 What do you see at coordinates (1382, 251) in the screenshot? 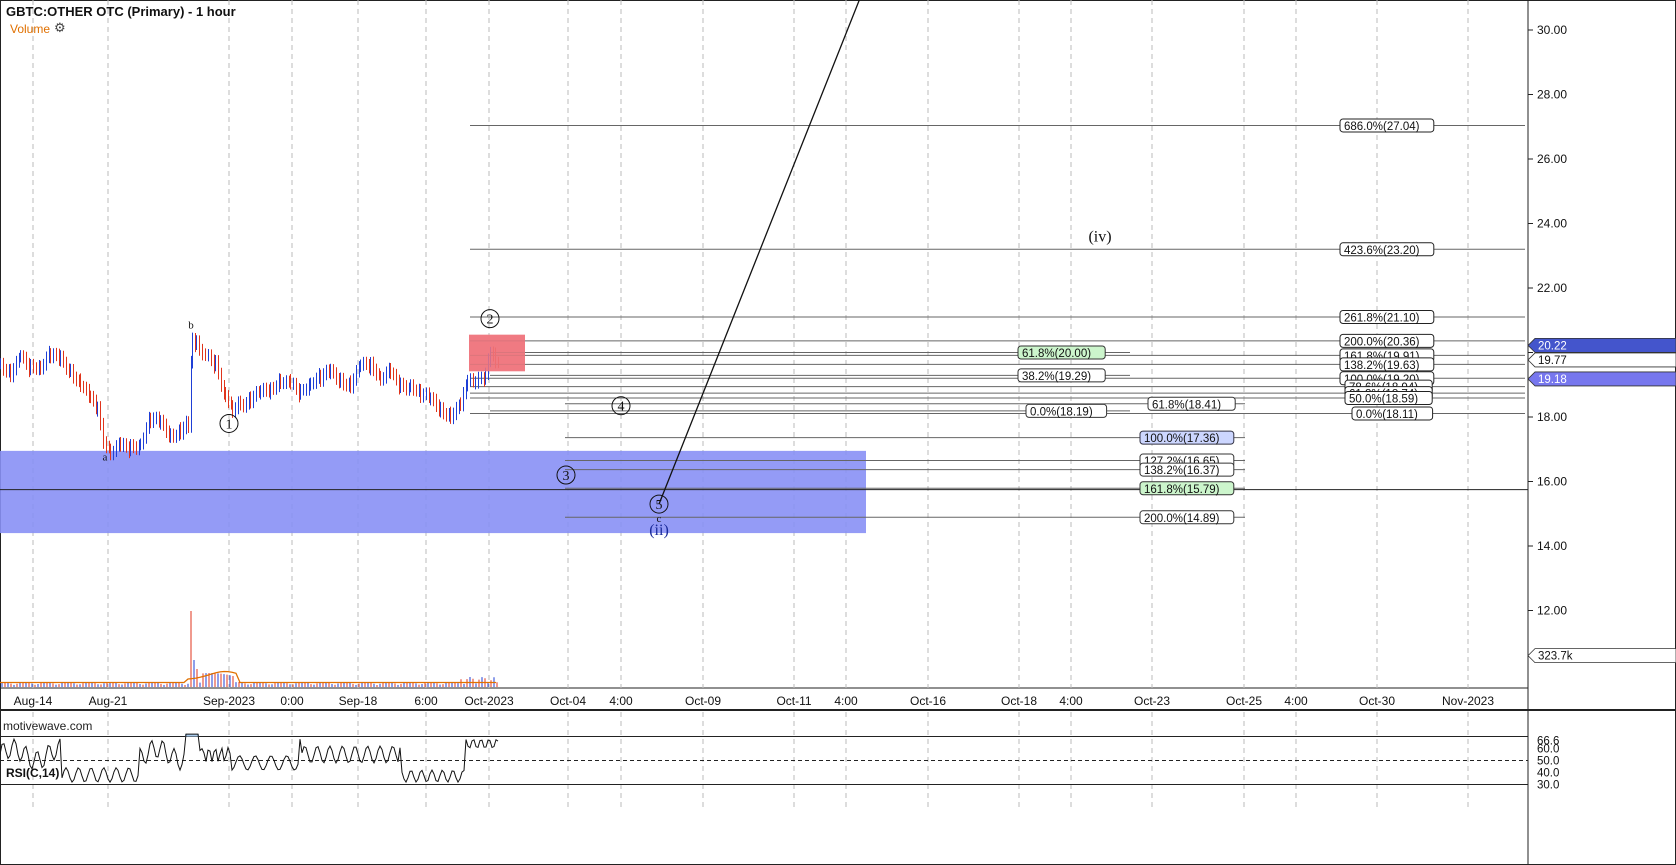
I see `fib-level-label: 423.6%(23.20)` at bounding box center [1382, 251].